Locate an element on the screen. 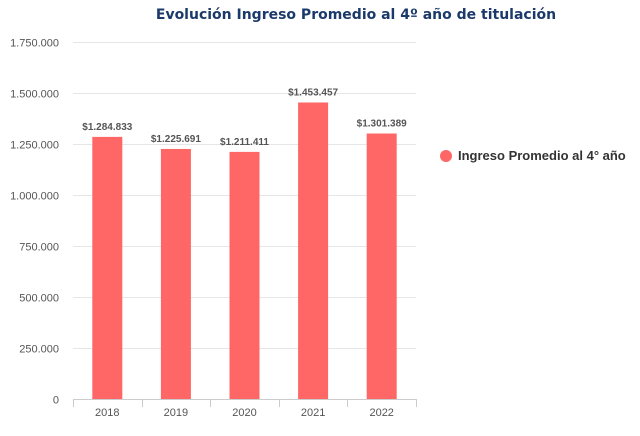 Image resolution: width=640 pixels, height=436 pixels. data-label: $1.284.833 is located at coordinates (107, 127).